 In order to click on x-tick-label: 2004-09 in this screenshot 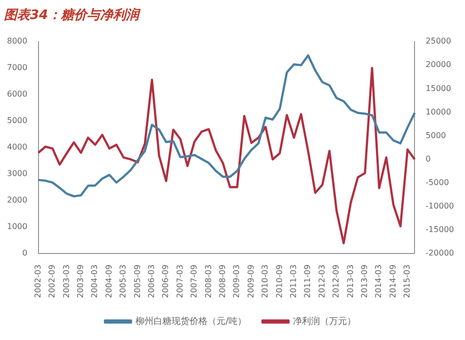, I will do `click(109, 281)`.